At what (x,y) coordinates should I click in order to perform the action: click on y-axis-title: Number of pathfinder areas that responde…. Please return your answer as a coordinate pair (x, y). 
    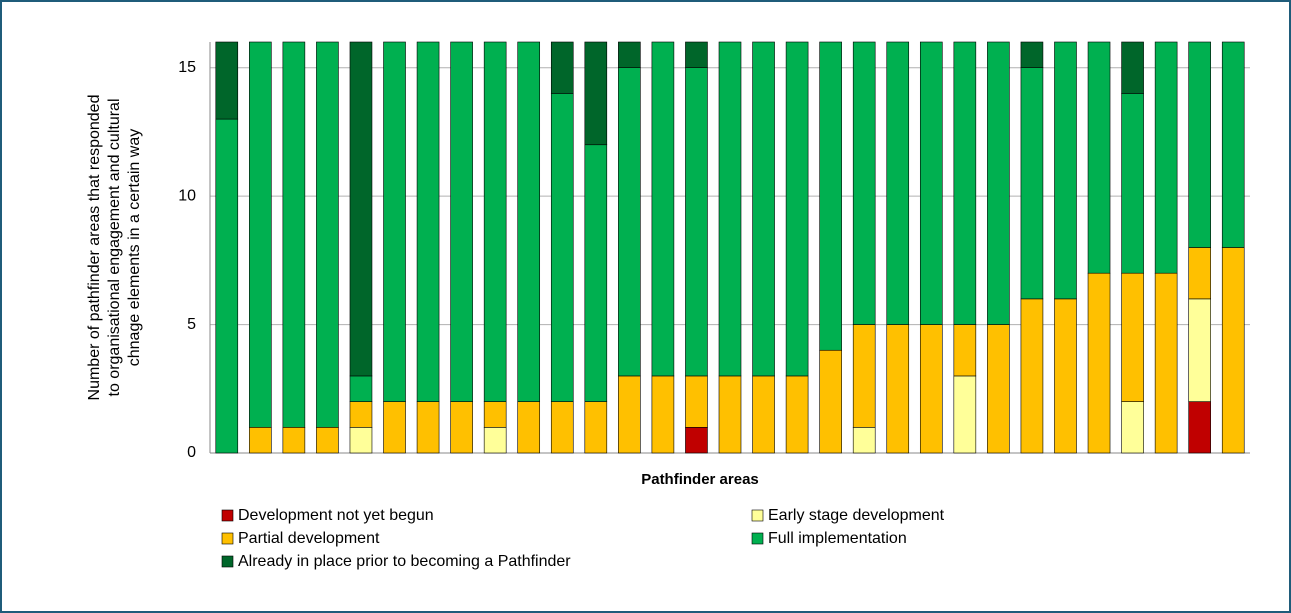
    Looking at the image, I should click on (114, 248).